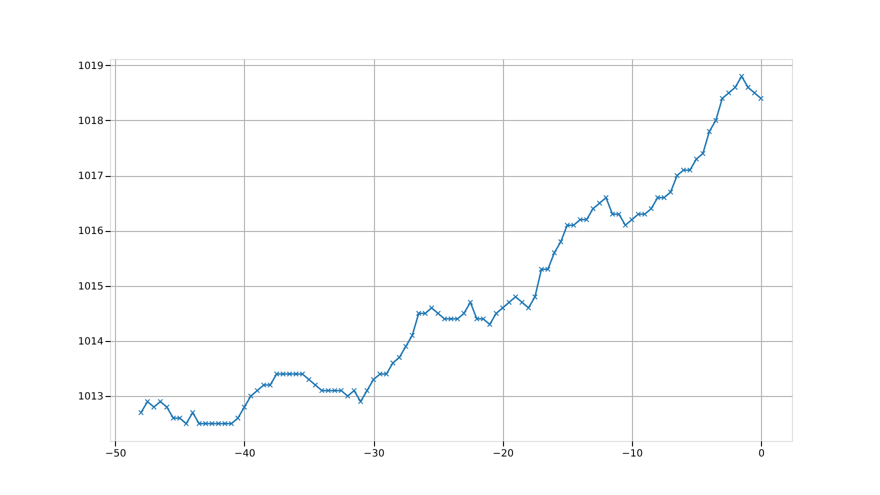 The image size is (880, 495). I want to click on x-tick-label: −10, so click(632, 454).